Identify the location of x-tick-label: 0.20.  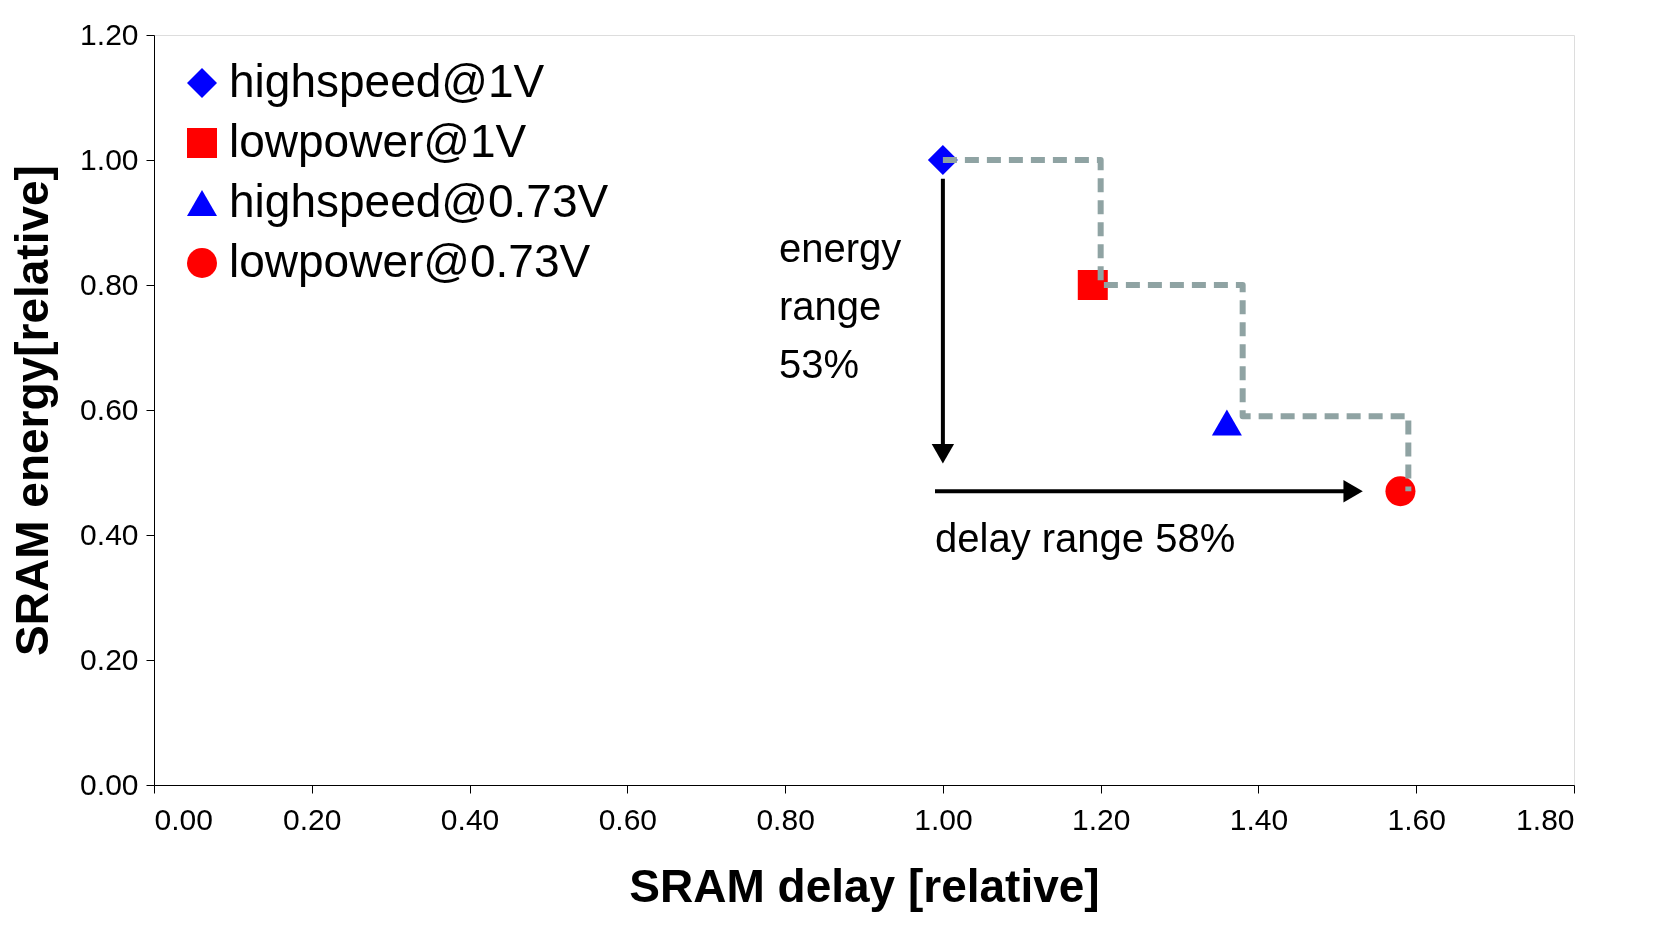
(312, 819).